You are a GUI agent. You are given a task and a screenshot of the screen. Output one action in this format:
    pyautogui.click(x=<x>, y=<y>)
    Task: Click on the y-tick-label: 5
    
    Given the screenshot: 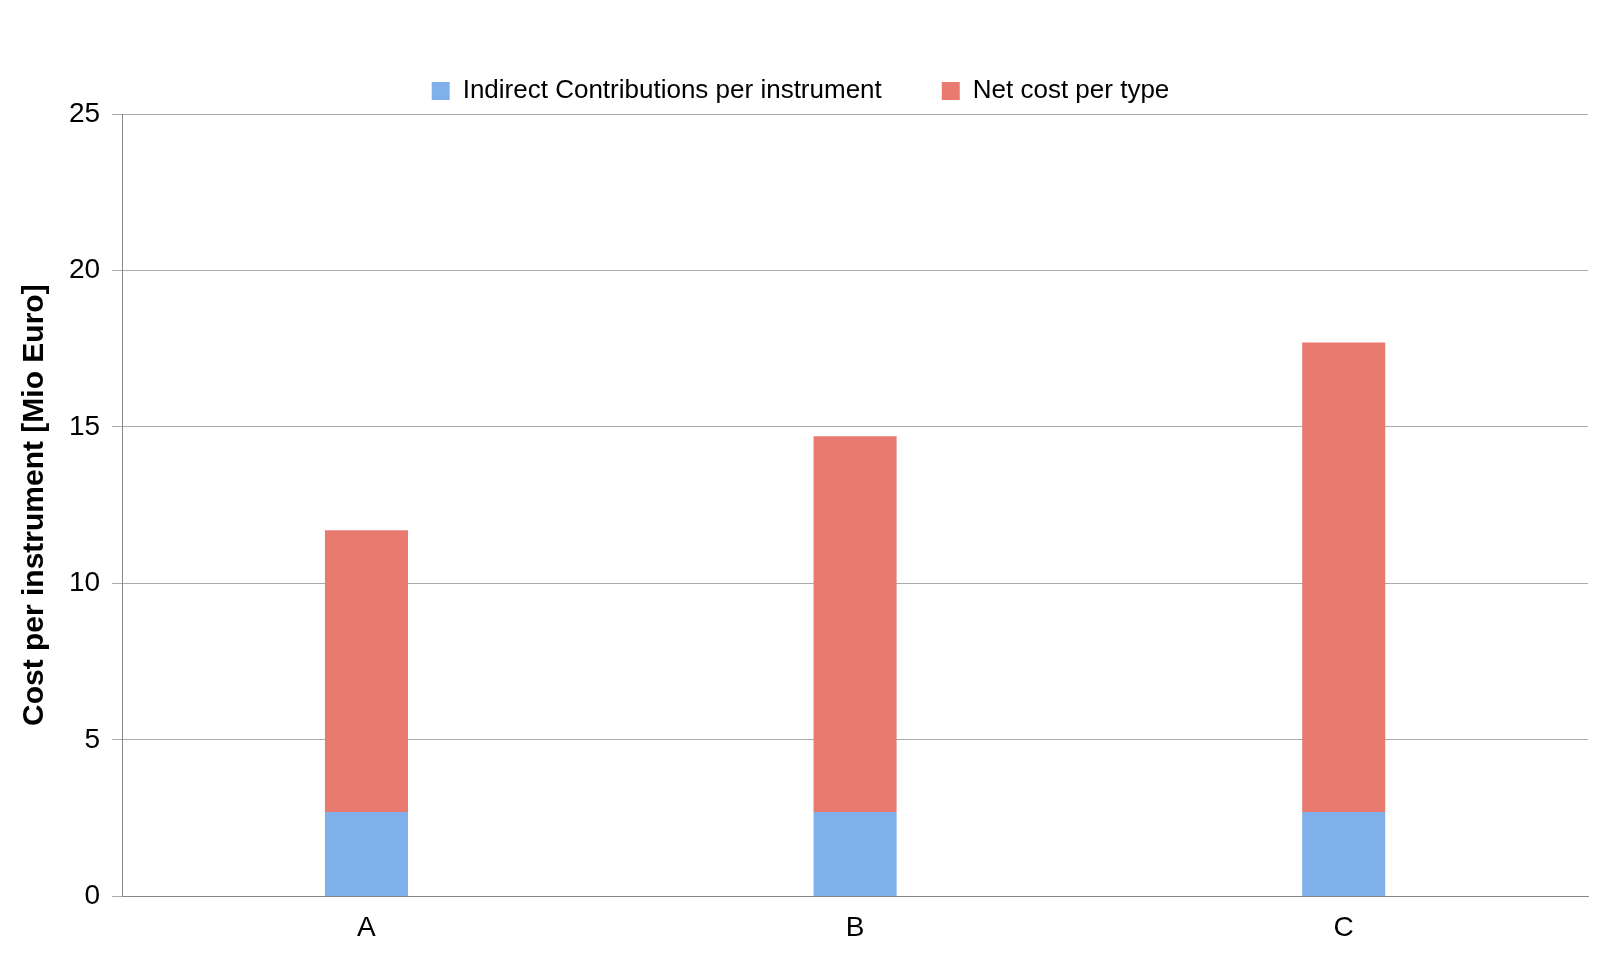 What is the action you would take?
    pyautogui.click(x=92, y=738)
    